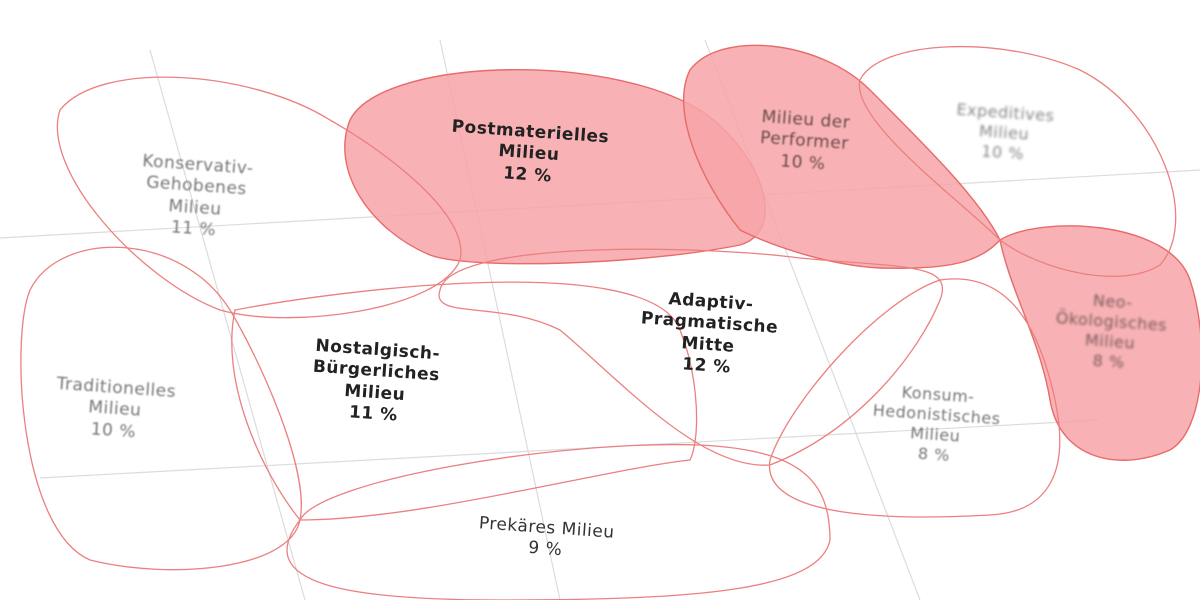 Image resolution: width=1200 pixels, height=600 pixels. I want to click on label-performer: Milieu der Performer 10 %, so click(804, 142).